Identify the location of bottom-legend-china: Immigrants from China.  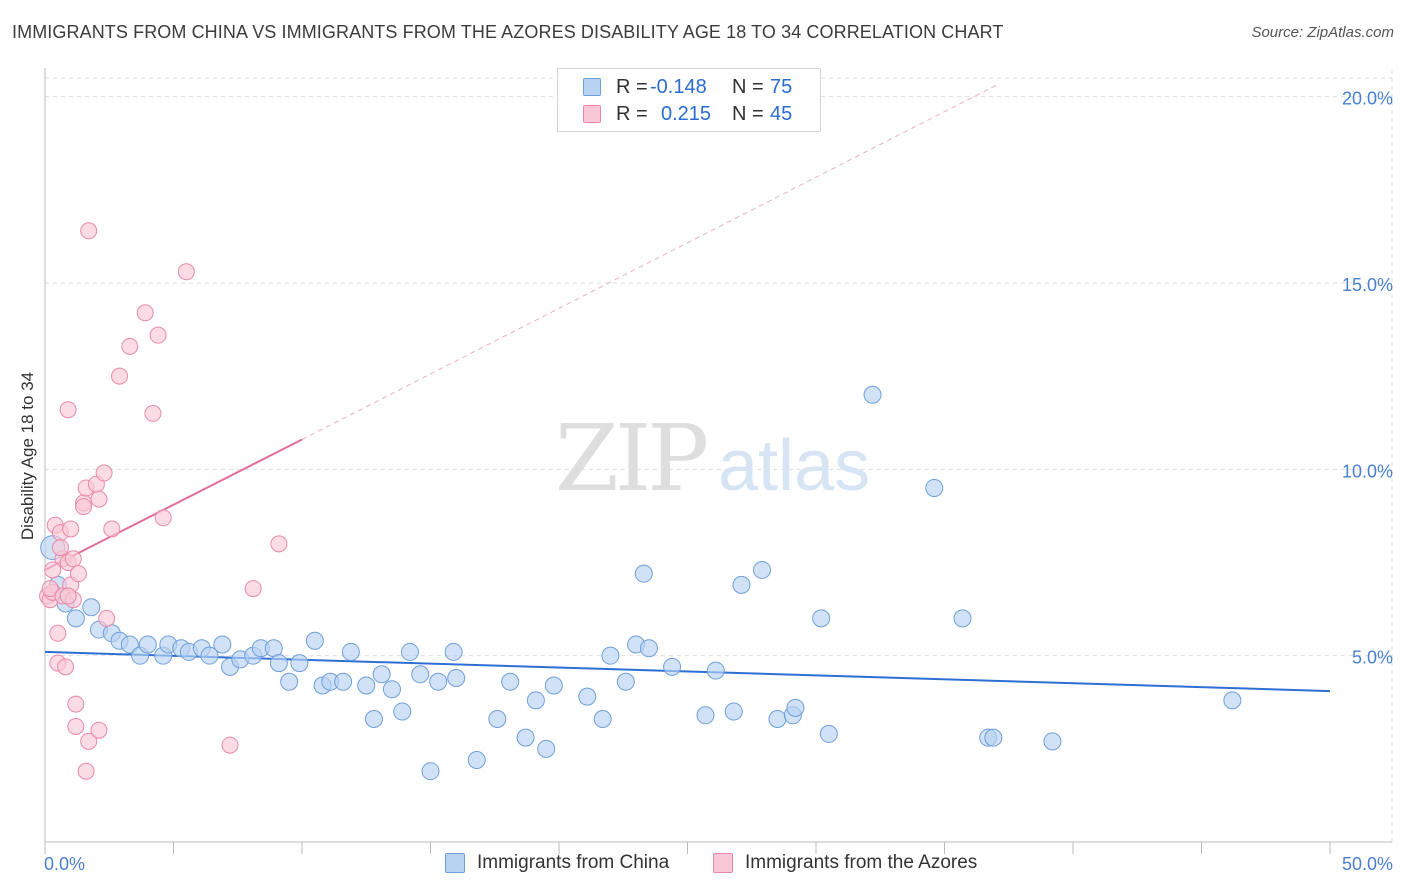
(557, 863).